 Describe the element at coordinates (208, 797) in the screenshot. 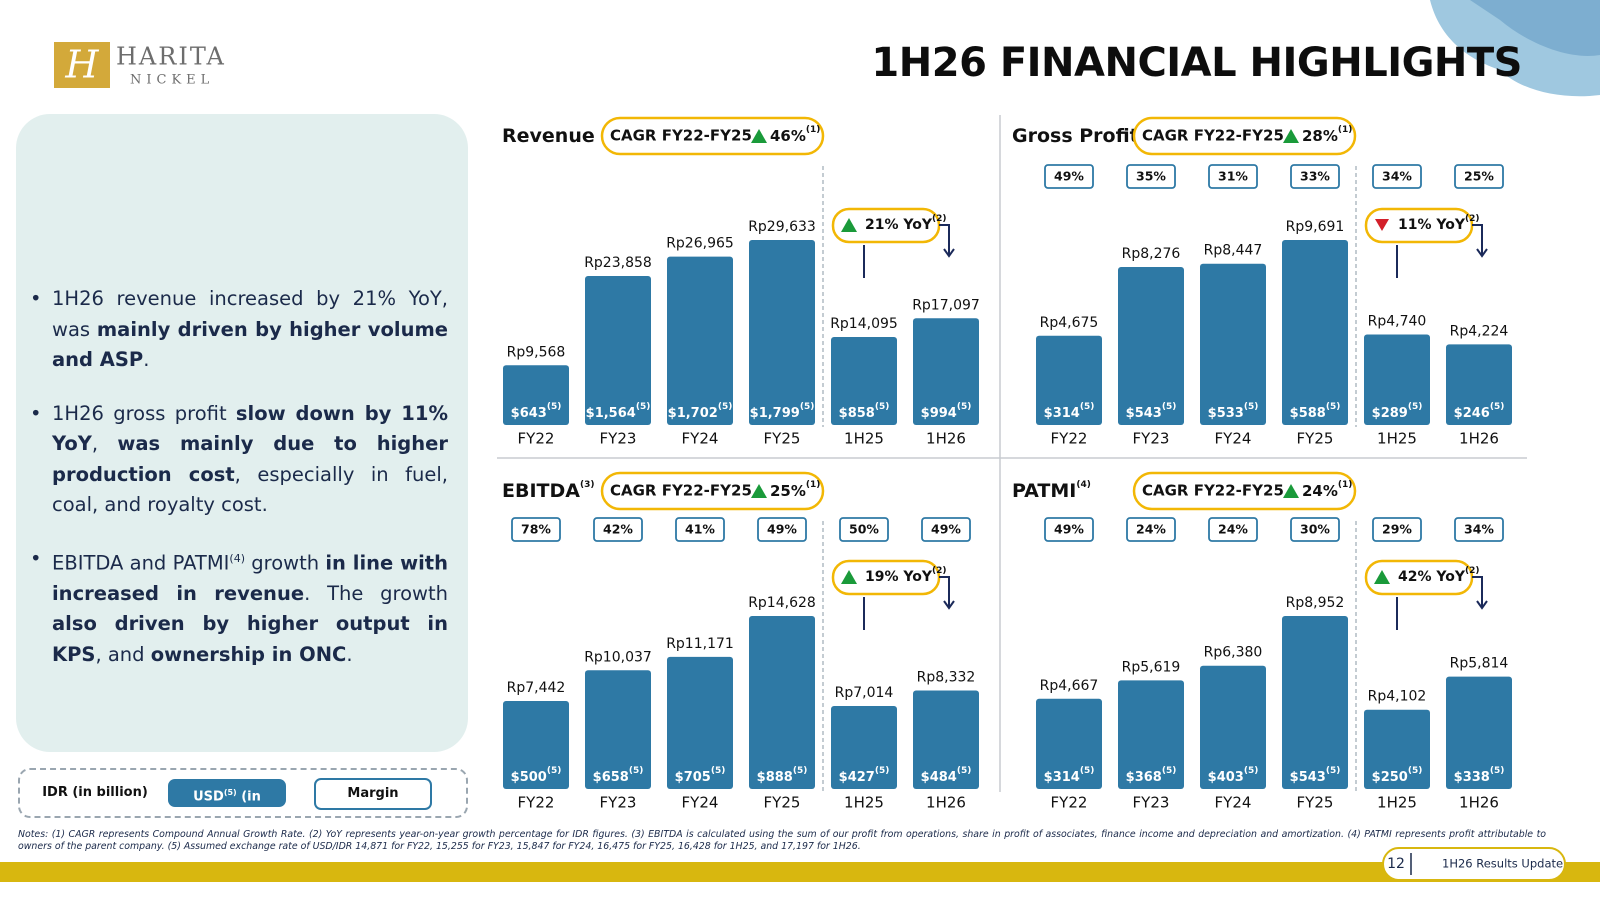

I see `legend-usd-text: USD` at that location.